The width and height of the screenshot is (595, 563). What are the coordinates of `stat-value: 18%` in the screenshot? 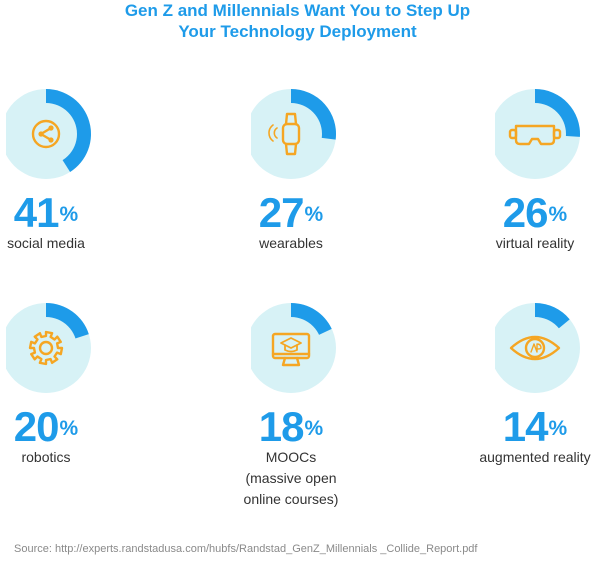 It's located at (291, 427).